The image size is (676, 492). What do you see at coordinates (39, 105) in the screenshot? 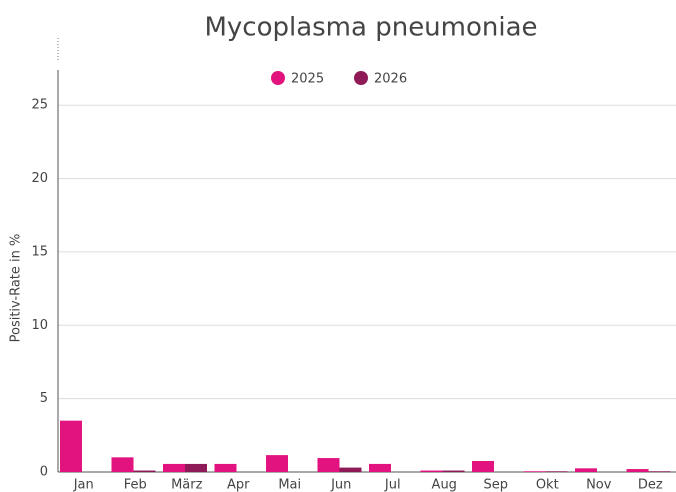
I see `y-tick-label: 25` at bounding box center [39, 105].